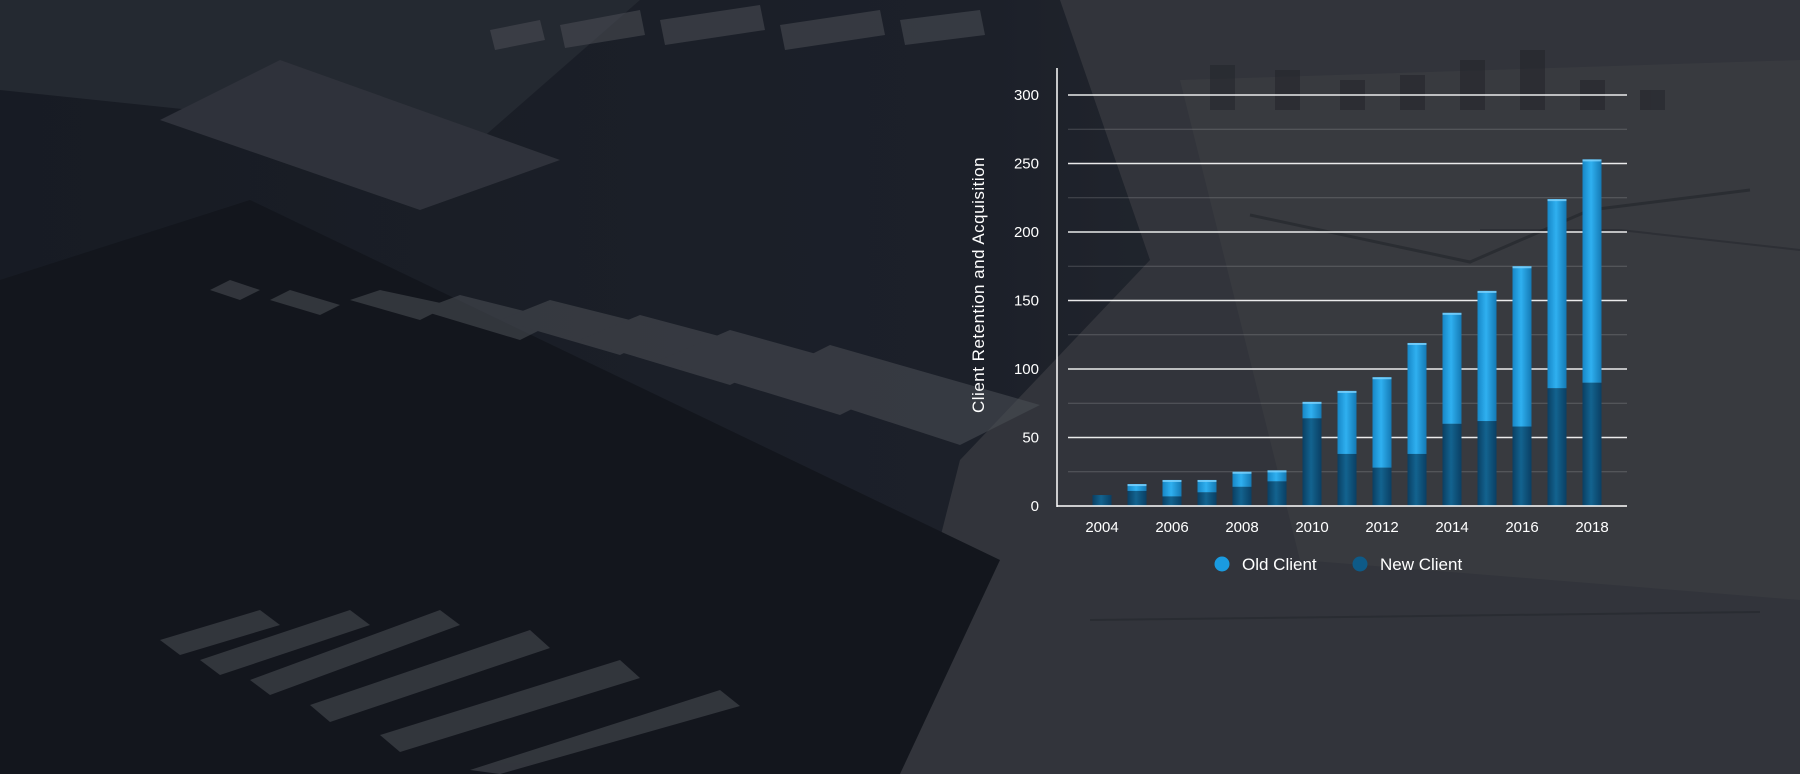 Image resolution: width=1800 pixels, height=774 pixels. What do you see at coordinates (1279, 564) in the screenshot?
I see `legend-label: Old Client` at bounding box center [1279, 564].